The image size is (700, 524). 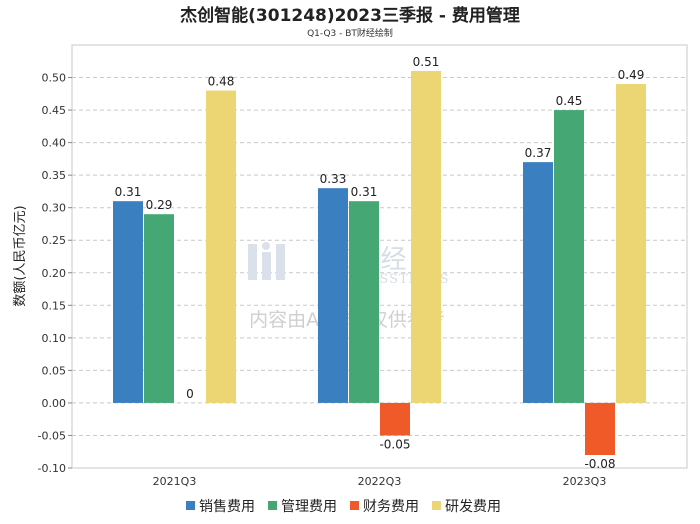 I want to click on x-tick-label: 2021Q3, so click(x=175, y=481).